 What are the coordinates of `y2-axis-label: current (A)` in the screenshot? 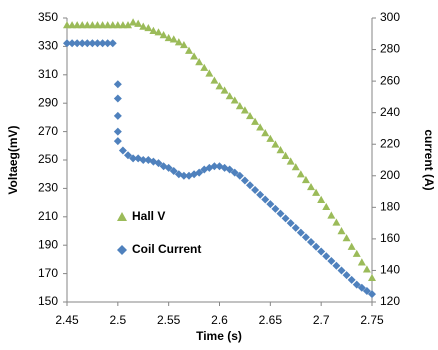 It's located at (429, 159).